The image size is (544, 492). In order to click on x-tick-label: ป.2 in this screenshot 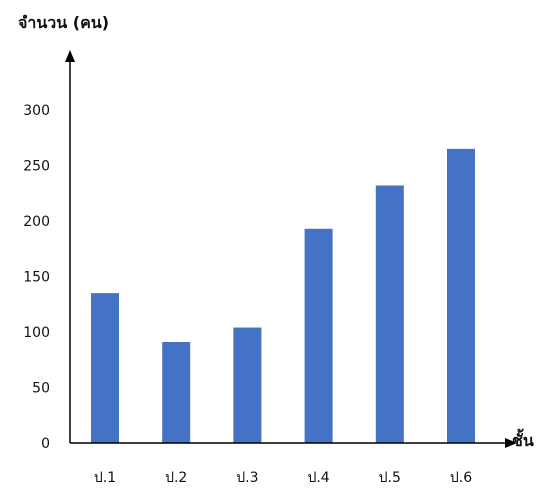, I will do `click(176, 478)`.